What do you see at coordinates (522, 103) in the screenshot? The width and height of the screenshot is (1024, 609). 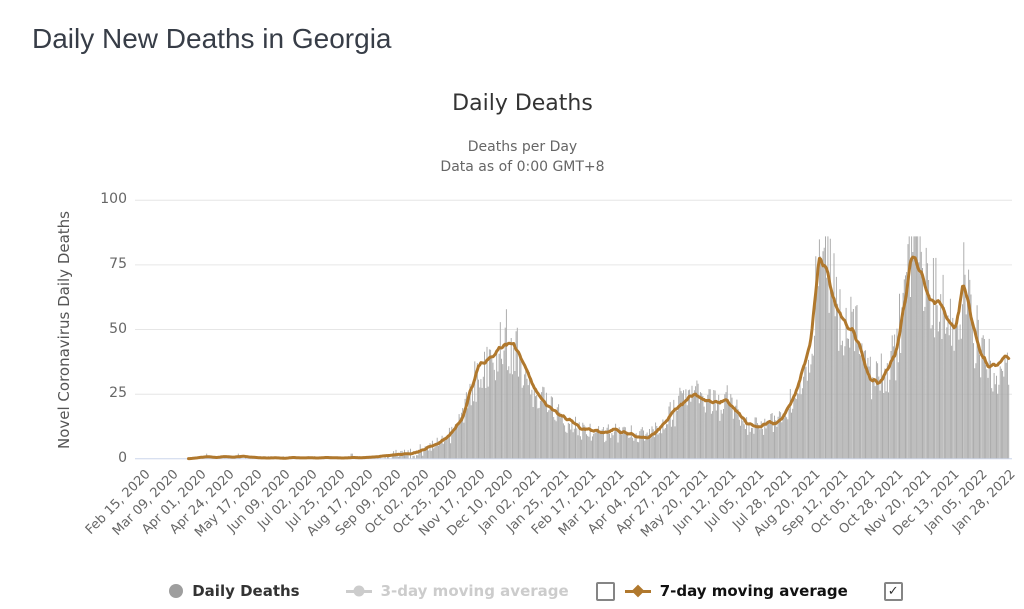 I see `chart-title: Daily Deaths` at bounding box center [522, 103].